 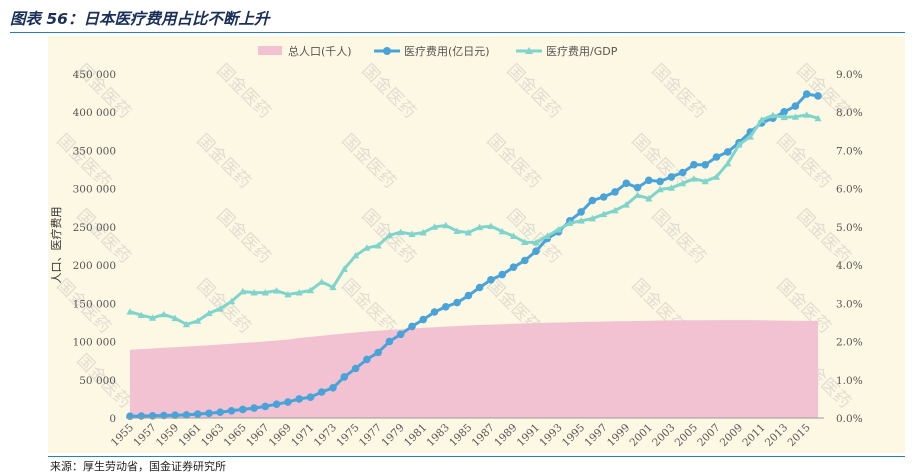 I want to click on x-tick-label: 2015, so click(x=798, y=435).